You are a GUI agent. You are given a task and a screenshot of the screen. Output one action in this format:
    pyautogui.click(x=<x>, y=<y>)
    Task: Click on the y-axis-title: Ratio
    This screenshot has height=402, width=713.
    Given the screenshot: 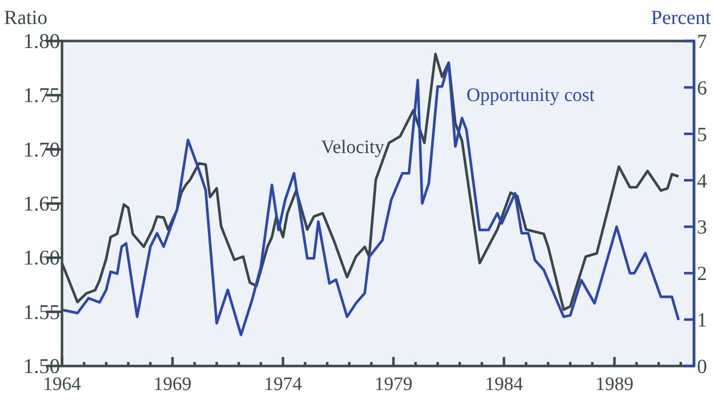 What is the action you would take?
    pyautogui.click(x=26, y=18)
    